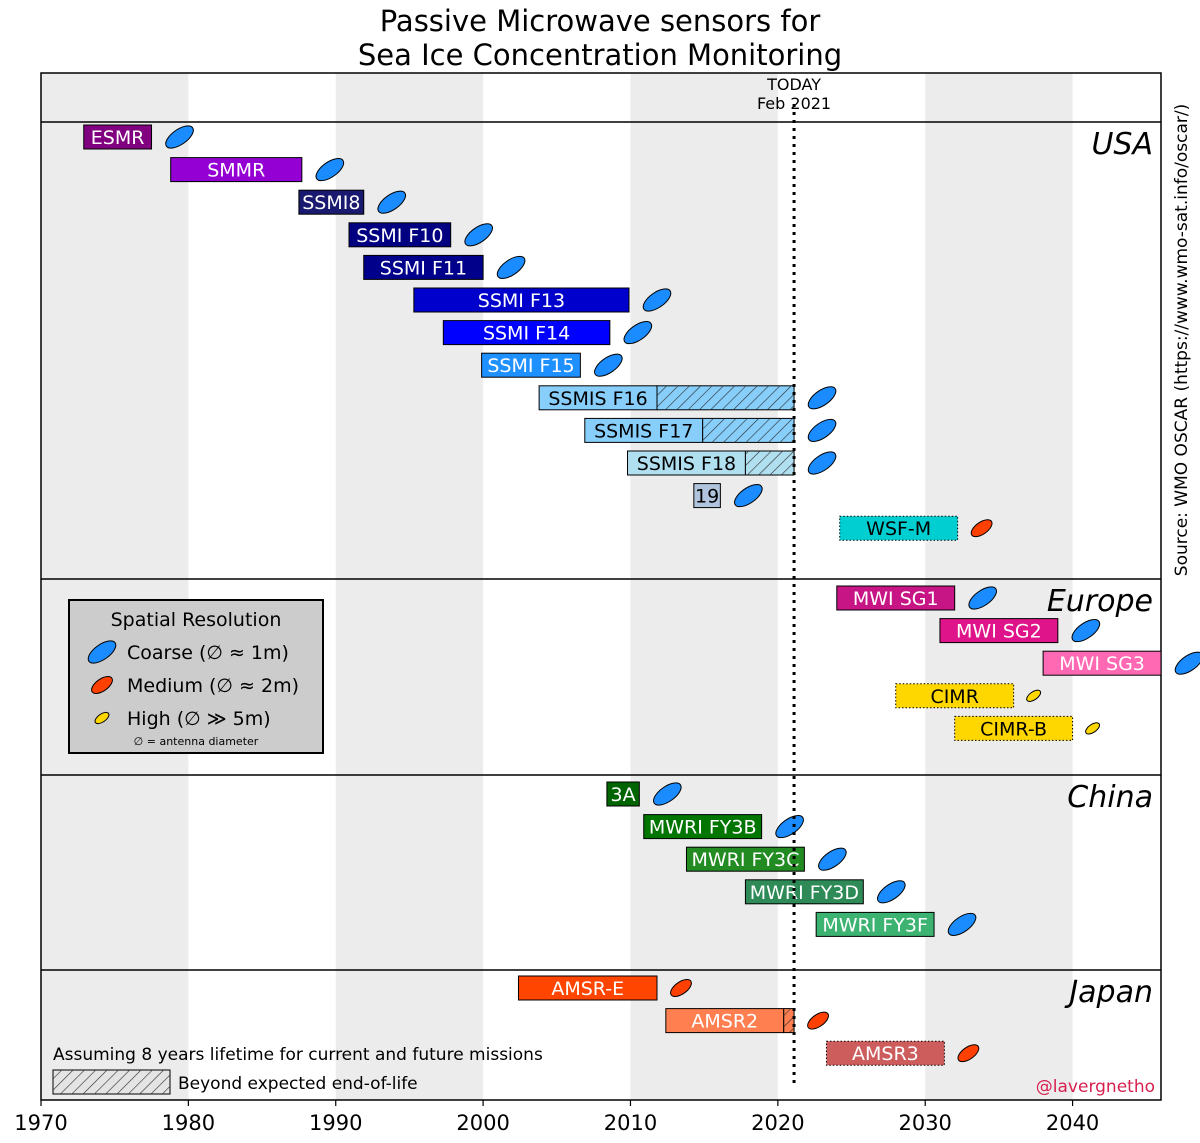 This screenshot has width=1200, height=1143. What do you see at coordinates (600, 21) in the screenshot?
I see `chart-title-line-1: Passive Microwave sensors for` at bounding box center [600, 21].